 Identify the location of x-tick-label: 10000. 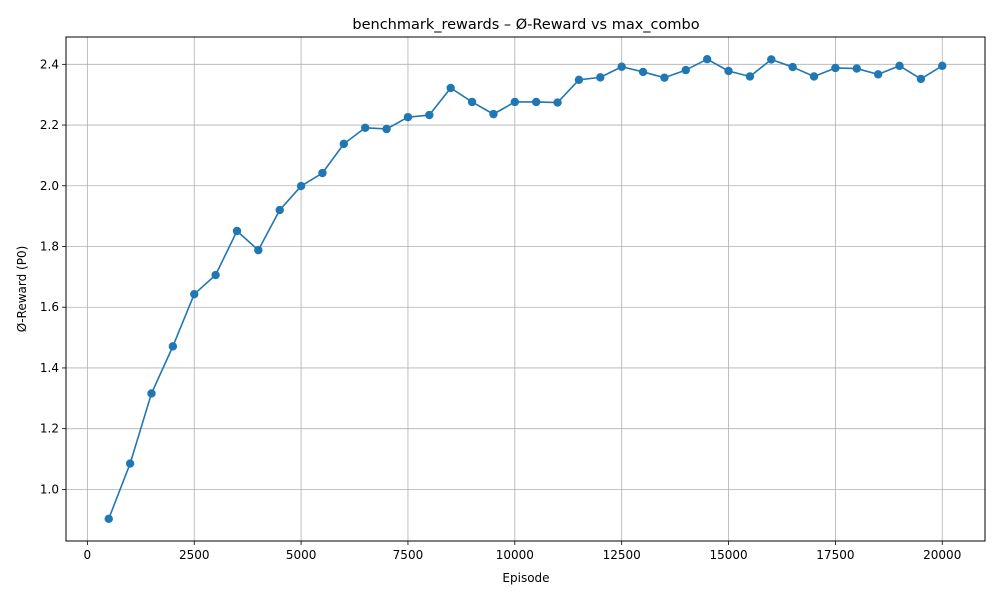
(515, 555).